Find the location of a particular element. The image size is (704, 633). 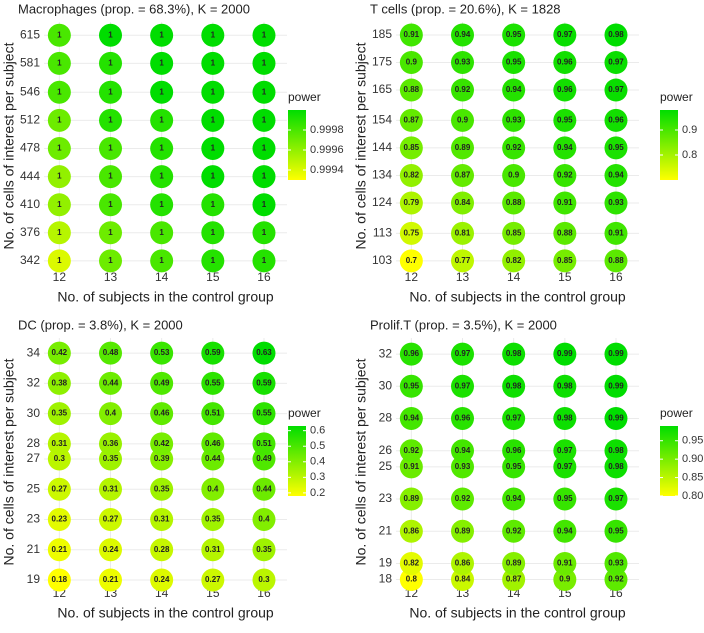

colorbar-tick-label: 0.9996 is located at coordinates (327, 150).